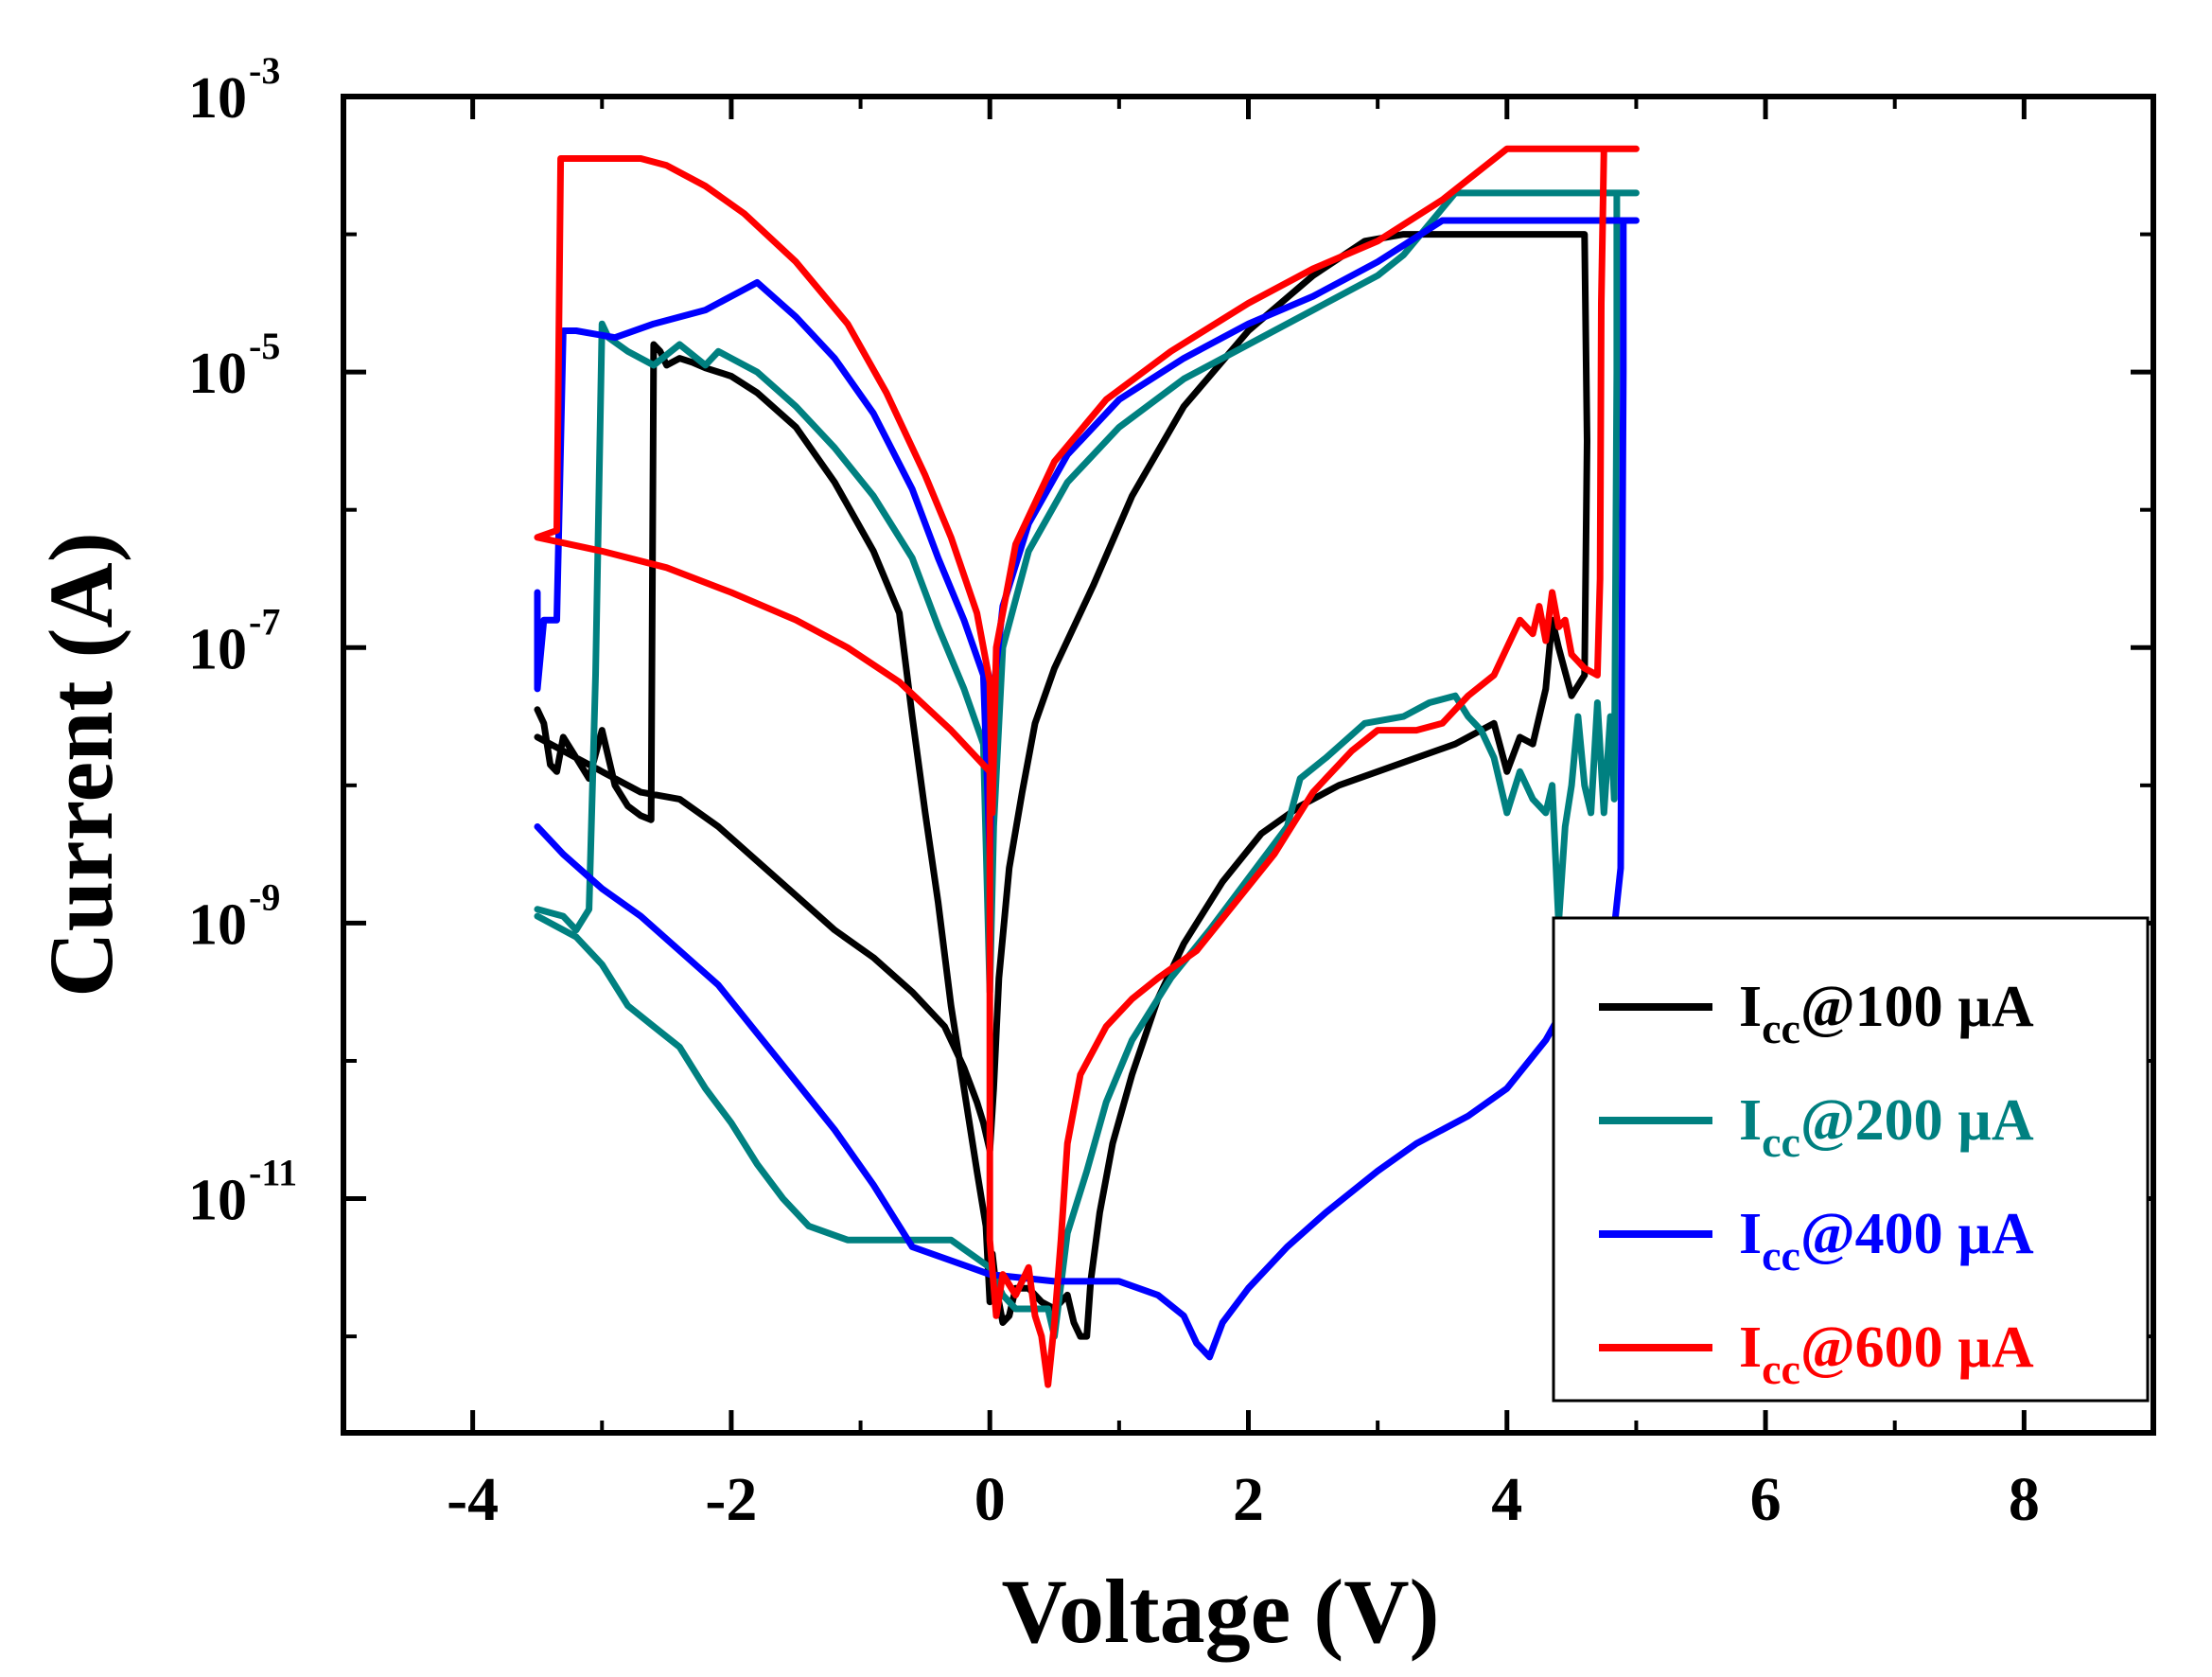 This screenshot has width=2212, height=1677. Describe the element at coordinates (990, 1499) in the screenshot. I see `x-tick-label: 0` at that location.